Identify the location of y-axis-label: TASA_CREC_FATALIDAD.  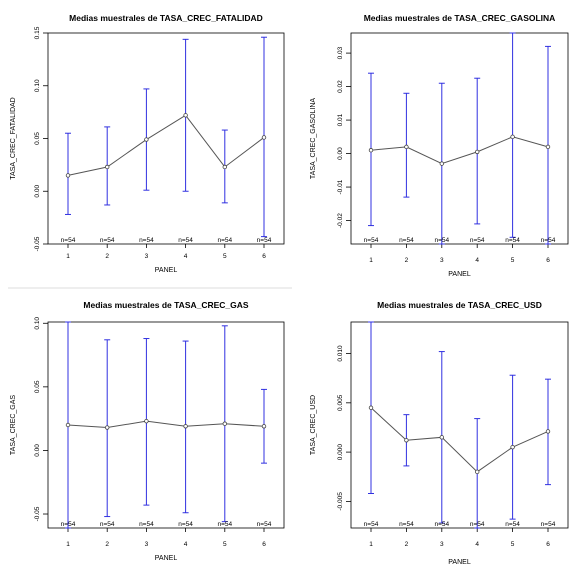
(13, 138).